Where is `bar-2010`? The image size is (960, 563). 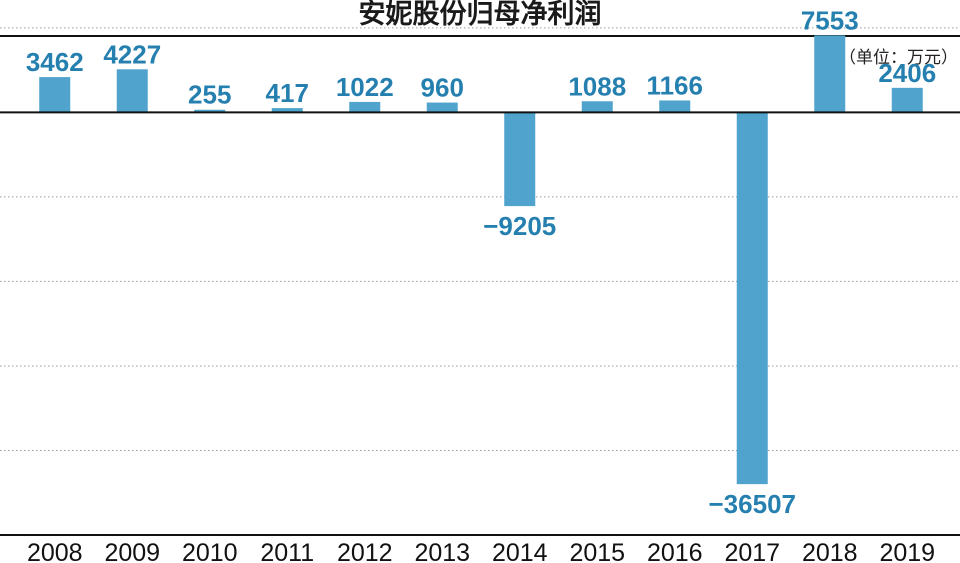
bar-2010 is located at coordinates (210, 111).